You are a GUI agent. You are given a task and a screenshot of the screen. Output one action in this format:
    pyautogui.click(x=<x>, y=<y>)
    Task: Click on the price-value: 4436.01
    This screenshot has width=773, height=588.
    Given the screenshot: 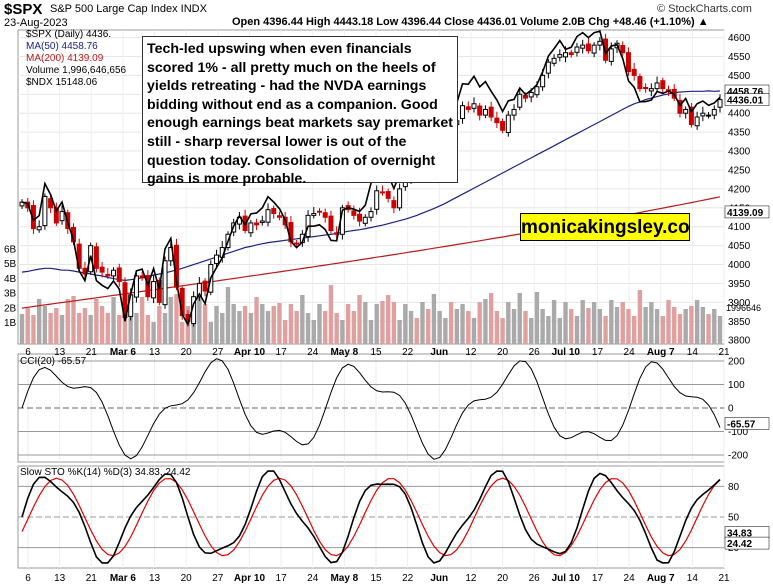 What is the action you would take?
    pyautogui.click(x=745, y=101)
    